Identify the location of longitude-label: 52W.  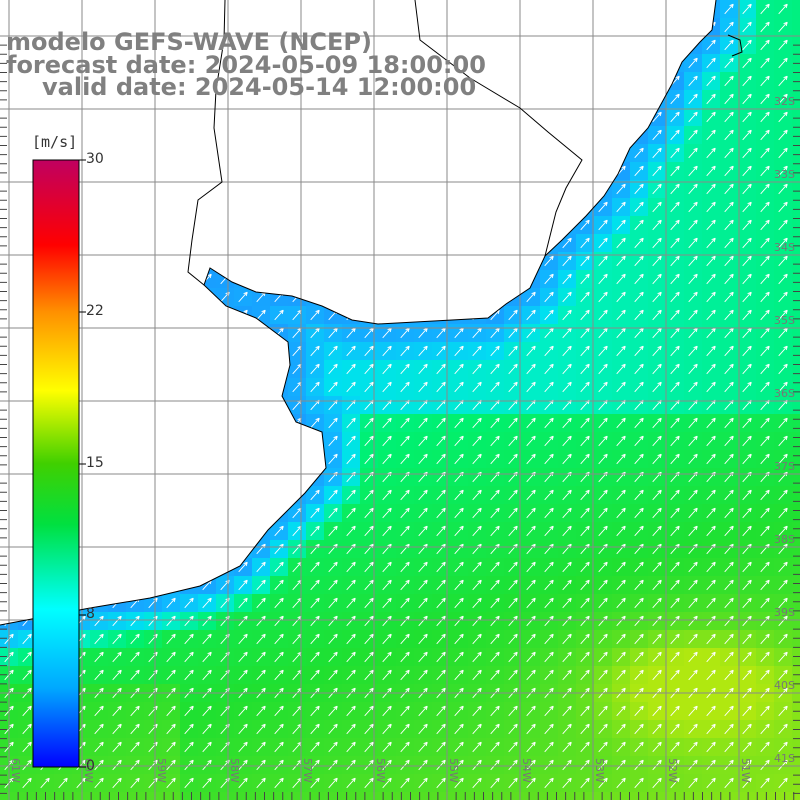
(672, 770).